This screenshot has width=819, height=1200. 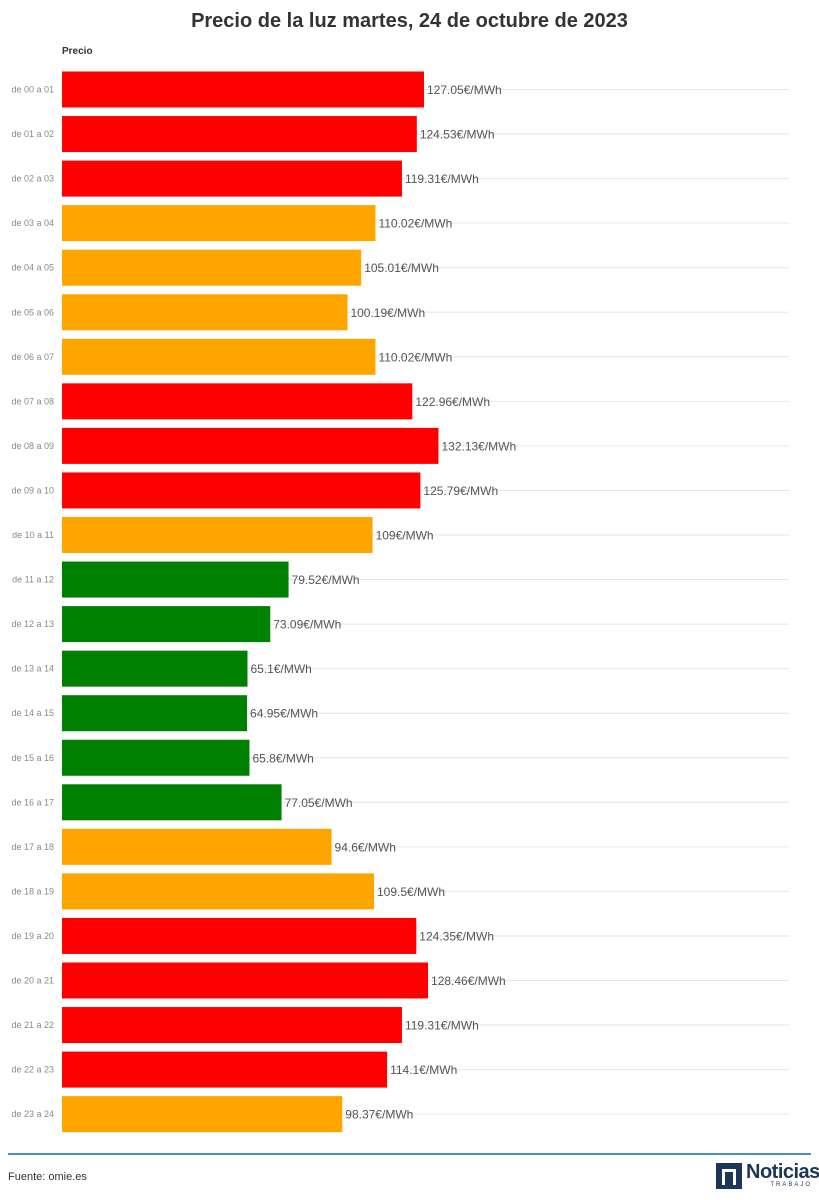 I want to click on value-label: 109€/MWh, so click(x=405, y=536).